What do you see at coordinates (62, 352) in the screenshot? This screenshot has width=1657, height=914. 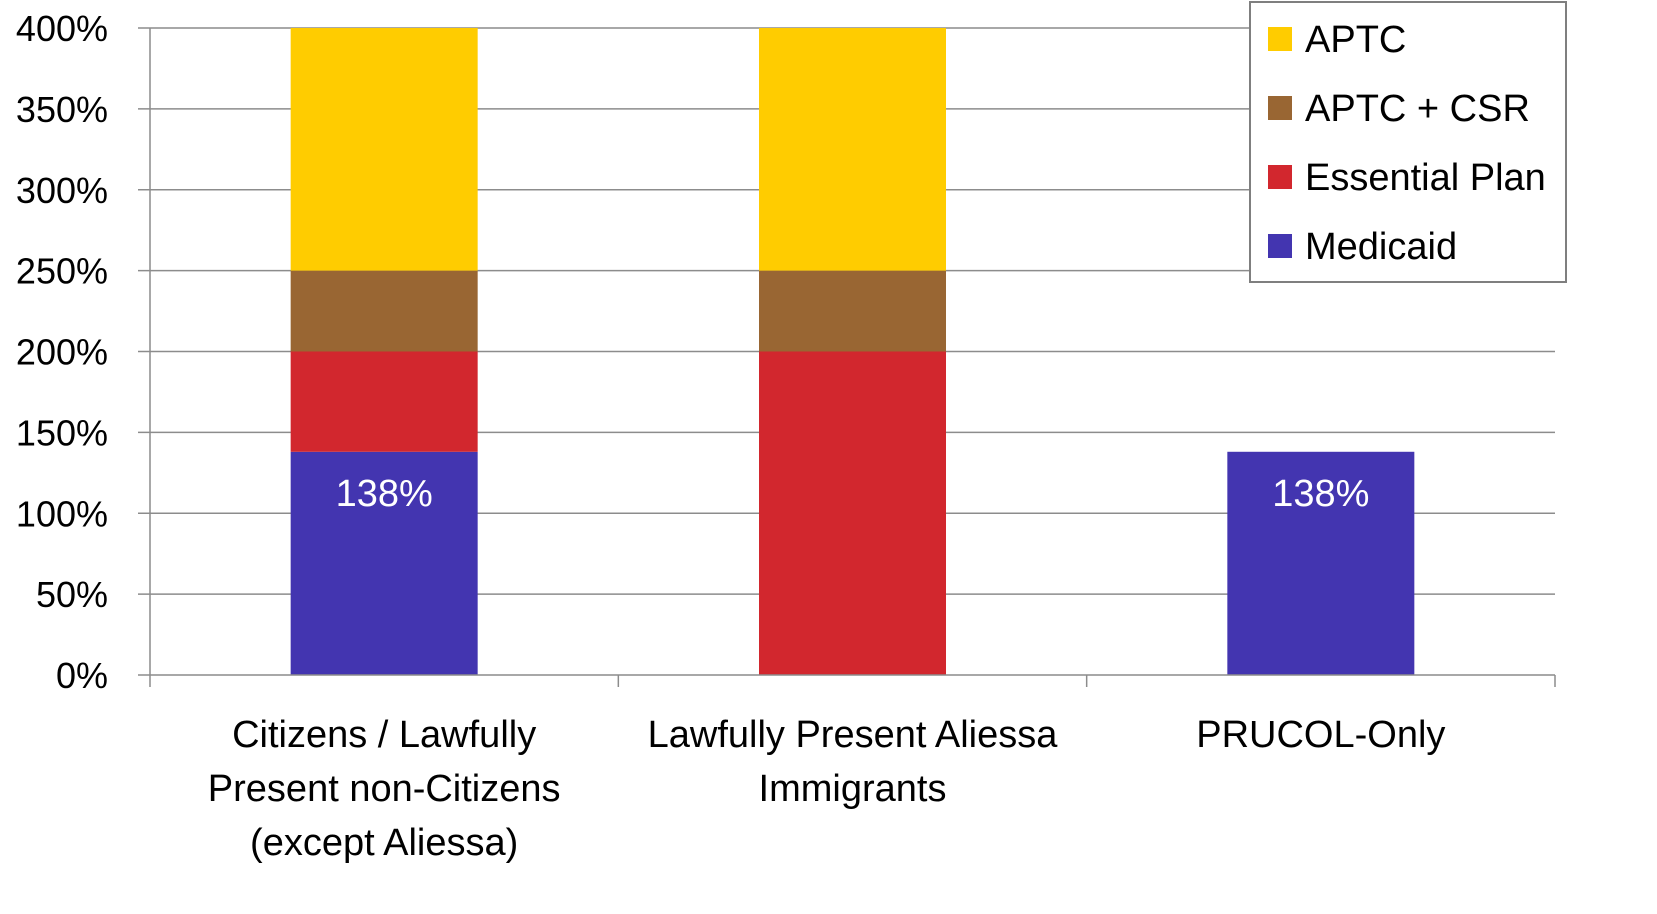 I see `y-tick-label: 200%` at bounding box center [62, 352].